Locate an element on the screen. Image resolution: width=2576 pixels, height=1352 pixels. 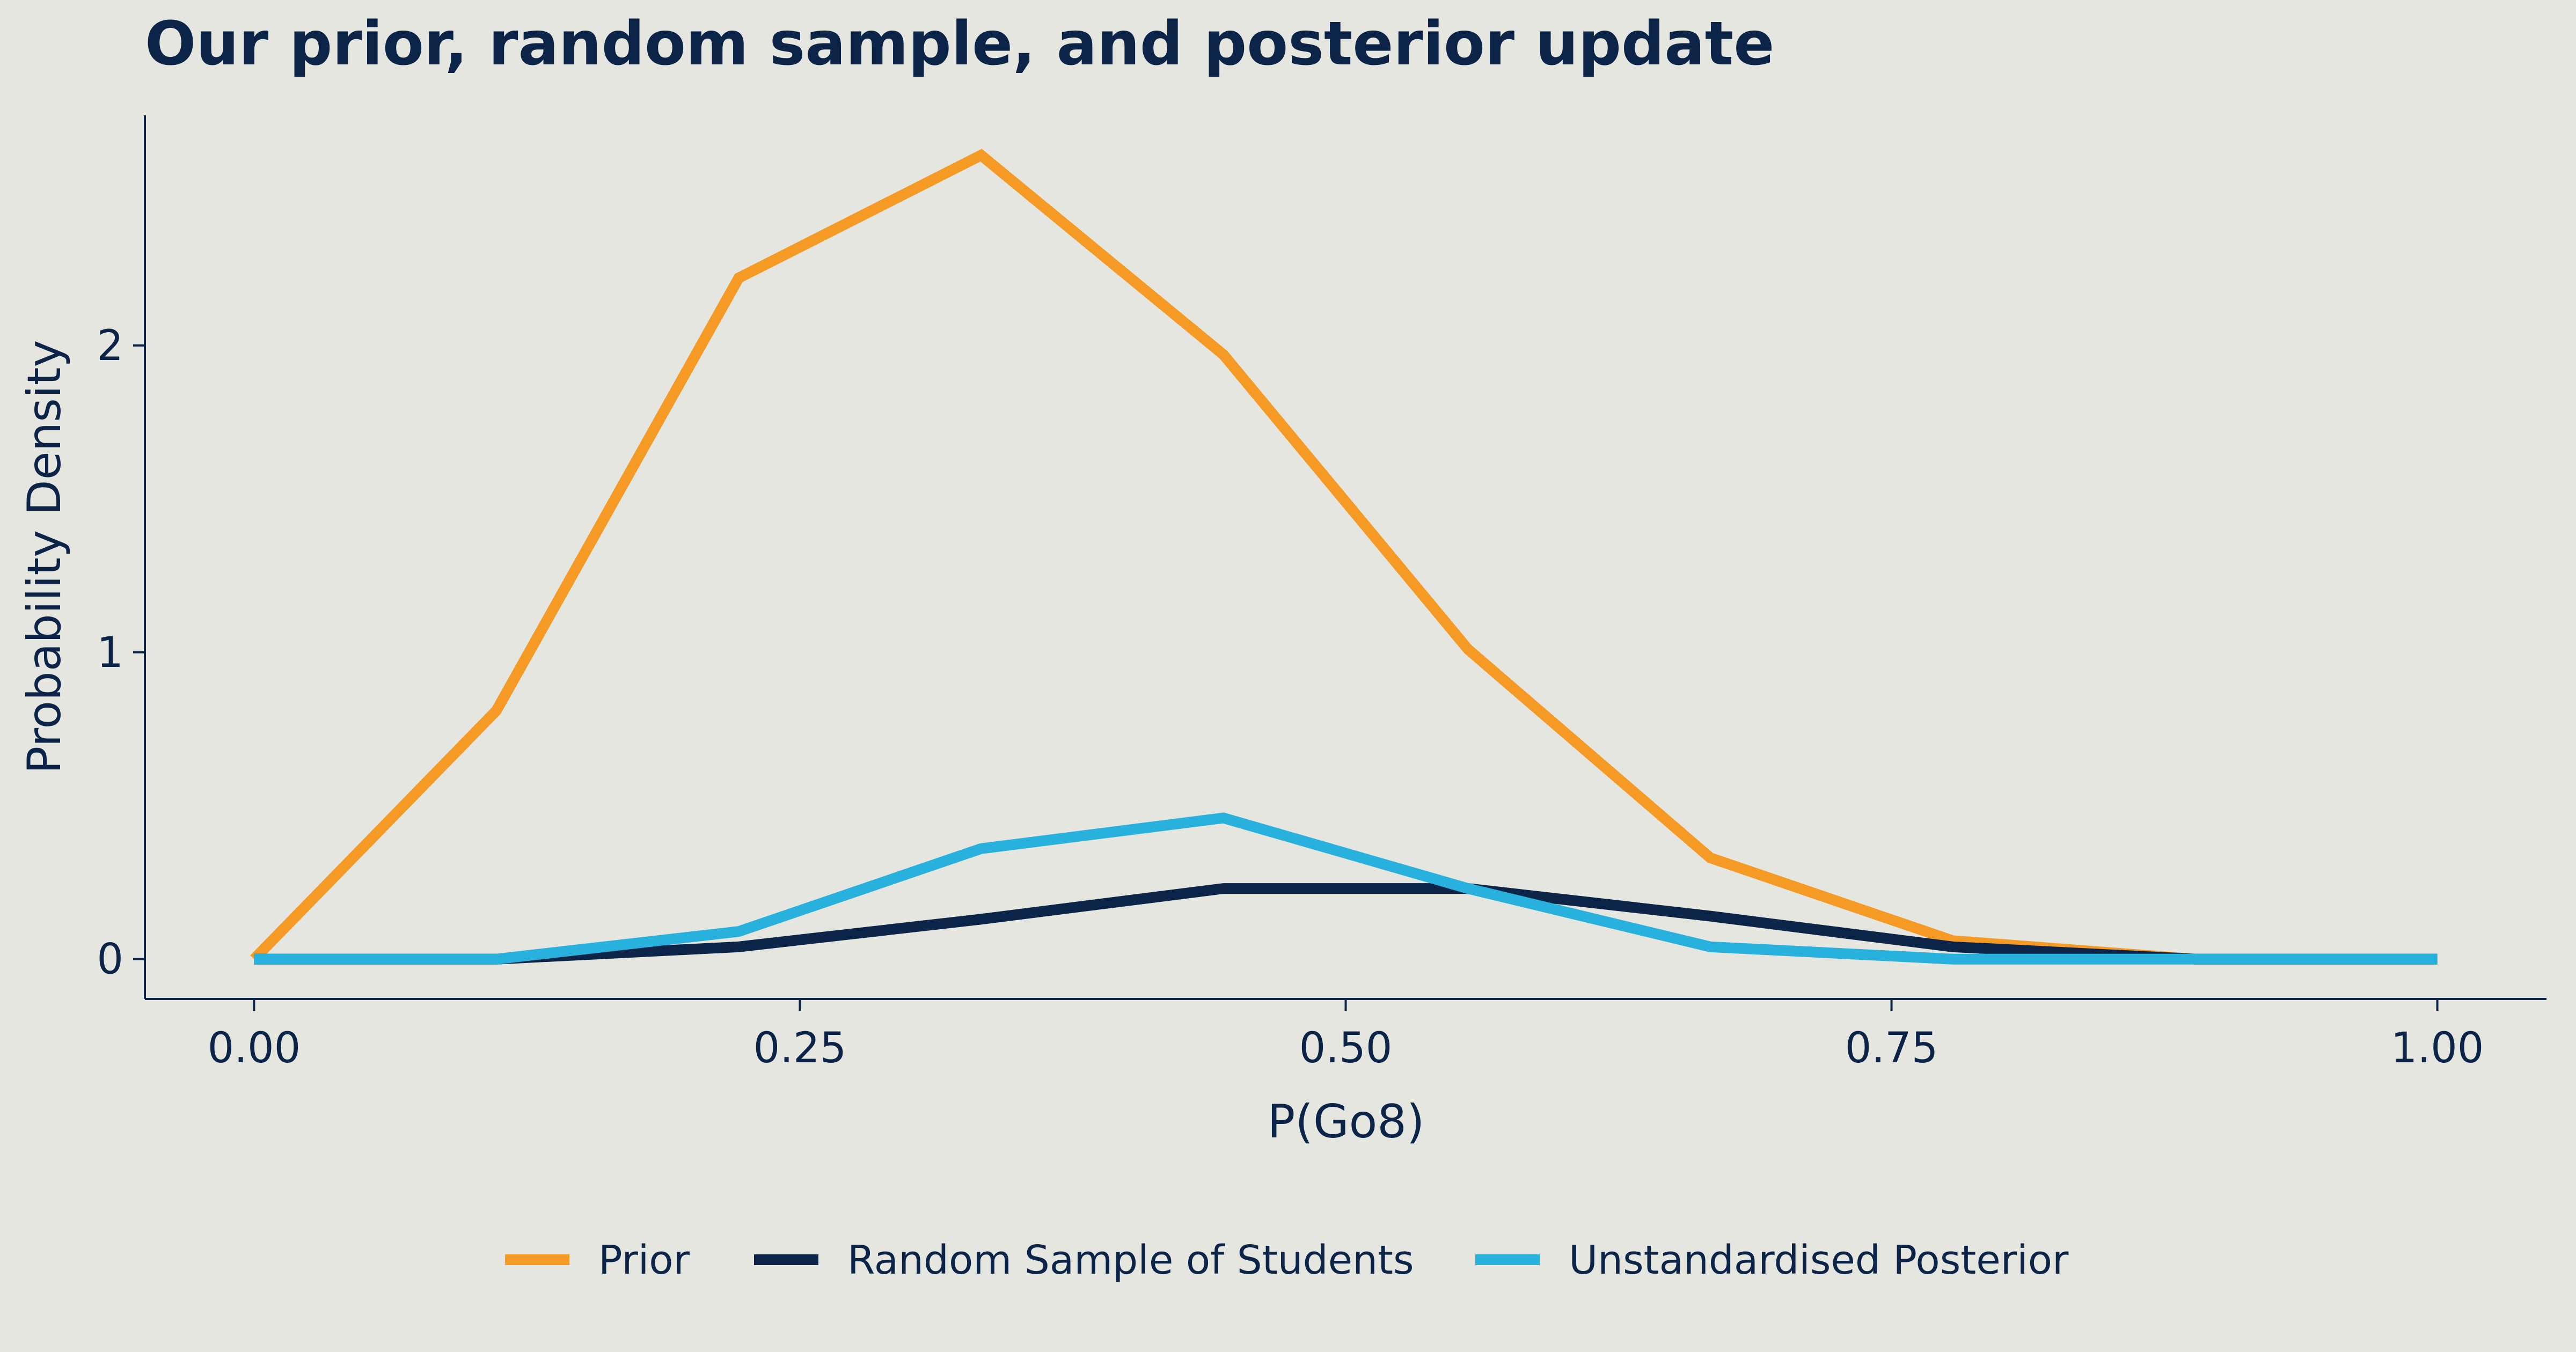
x-tick-label: 0.75 is located at coordinates (1891, 1048).